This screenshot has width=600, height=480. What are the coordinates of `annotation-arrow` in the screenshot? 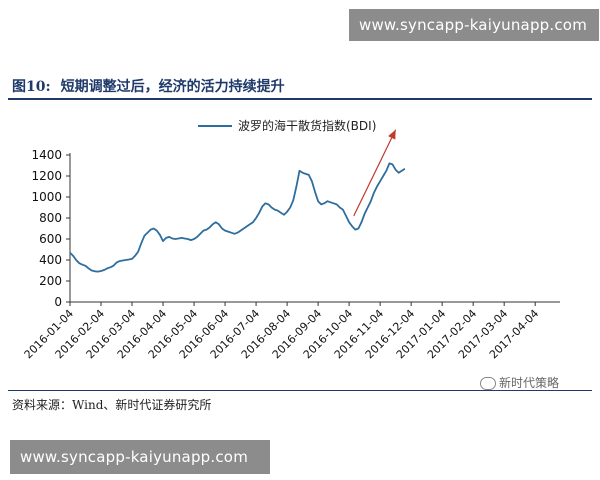 It's located at (375, 173).